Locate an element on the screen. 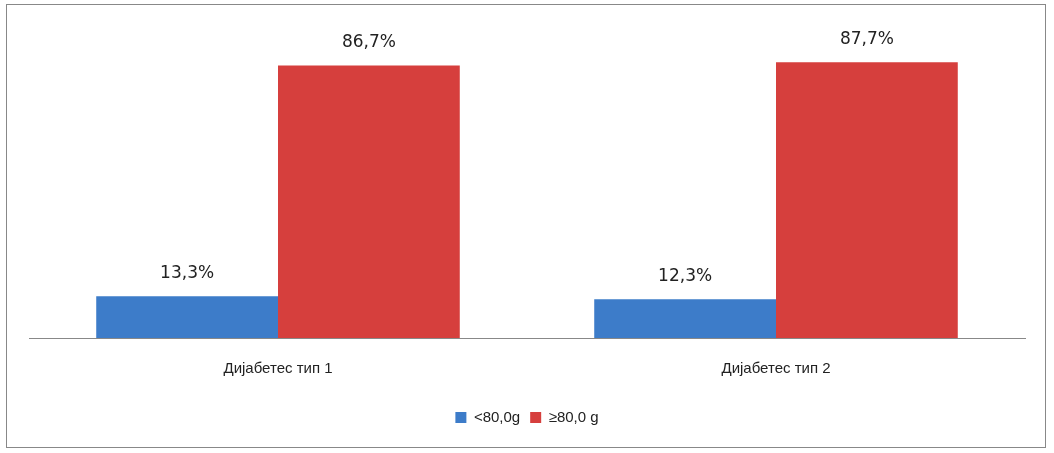  data-label: 87,7% is located at coordinates (866, 38).